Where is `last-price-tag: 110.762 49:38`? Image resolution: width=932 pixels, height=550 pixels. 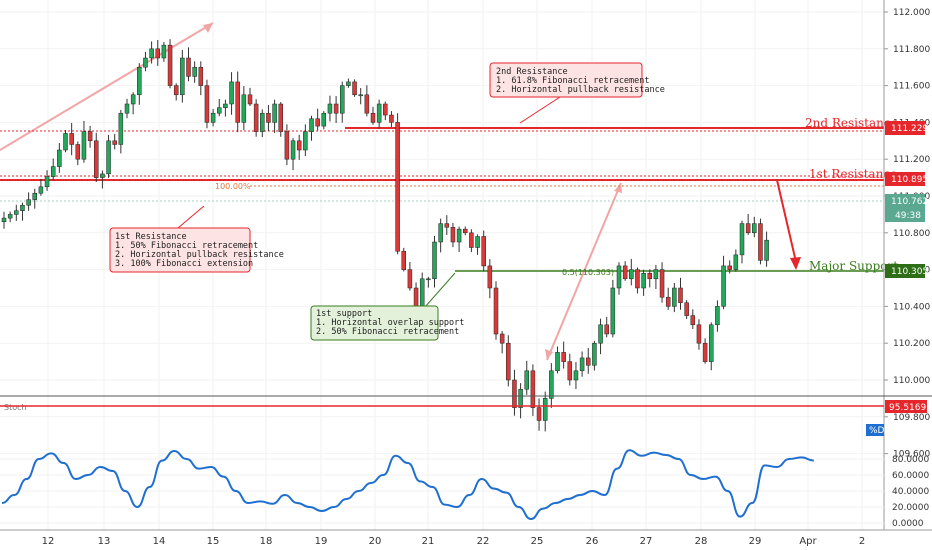
last-price-tag: 110.762 49:38 is located at coordinates (906, 208).